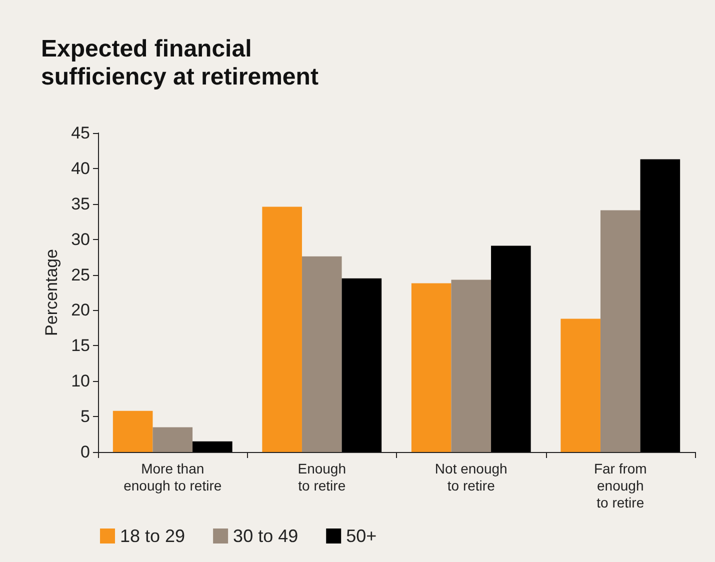 This screenshot has height=562, width=715. What do you see at coordinates (80, 239) in the screenshot?
I see `y-tick-label: 30` at bounding box center [80, 239].